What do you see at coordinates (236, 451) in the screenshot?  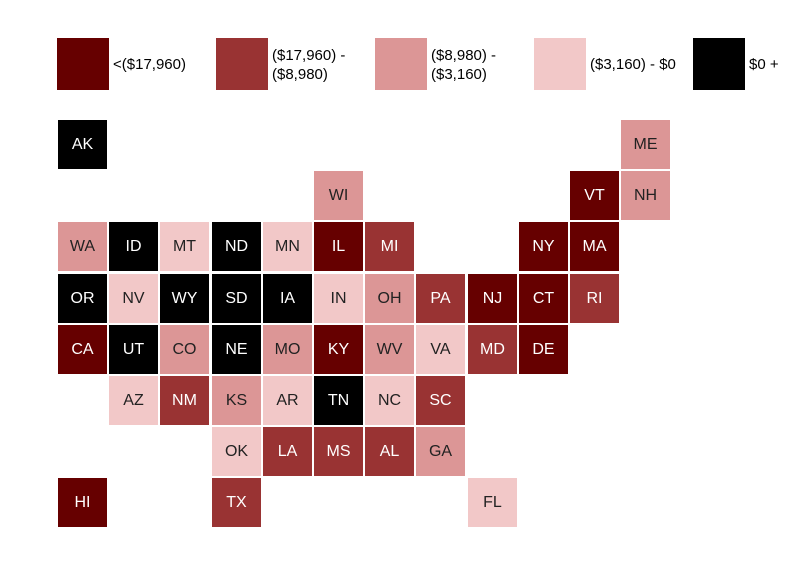 I see `state-tile-ok: OK` at bounding box center [236, 451].